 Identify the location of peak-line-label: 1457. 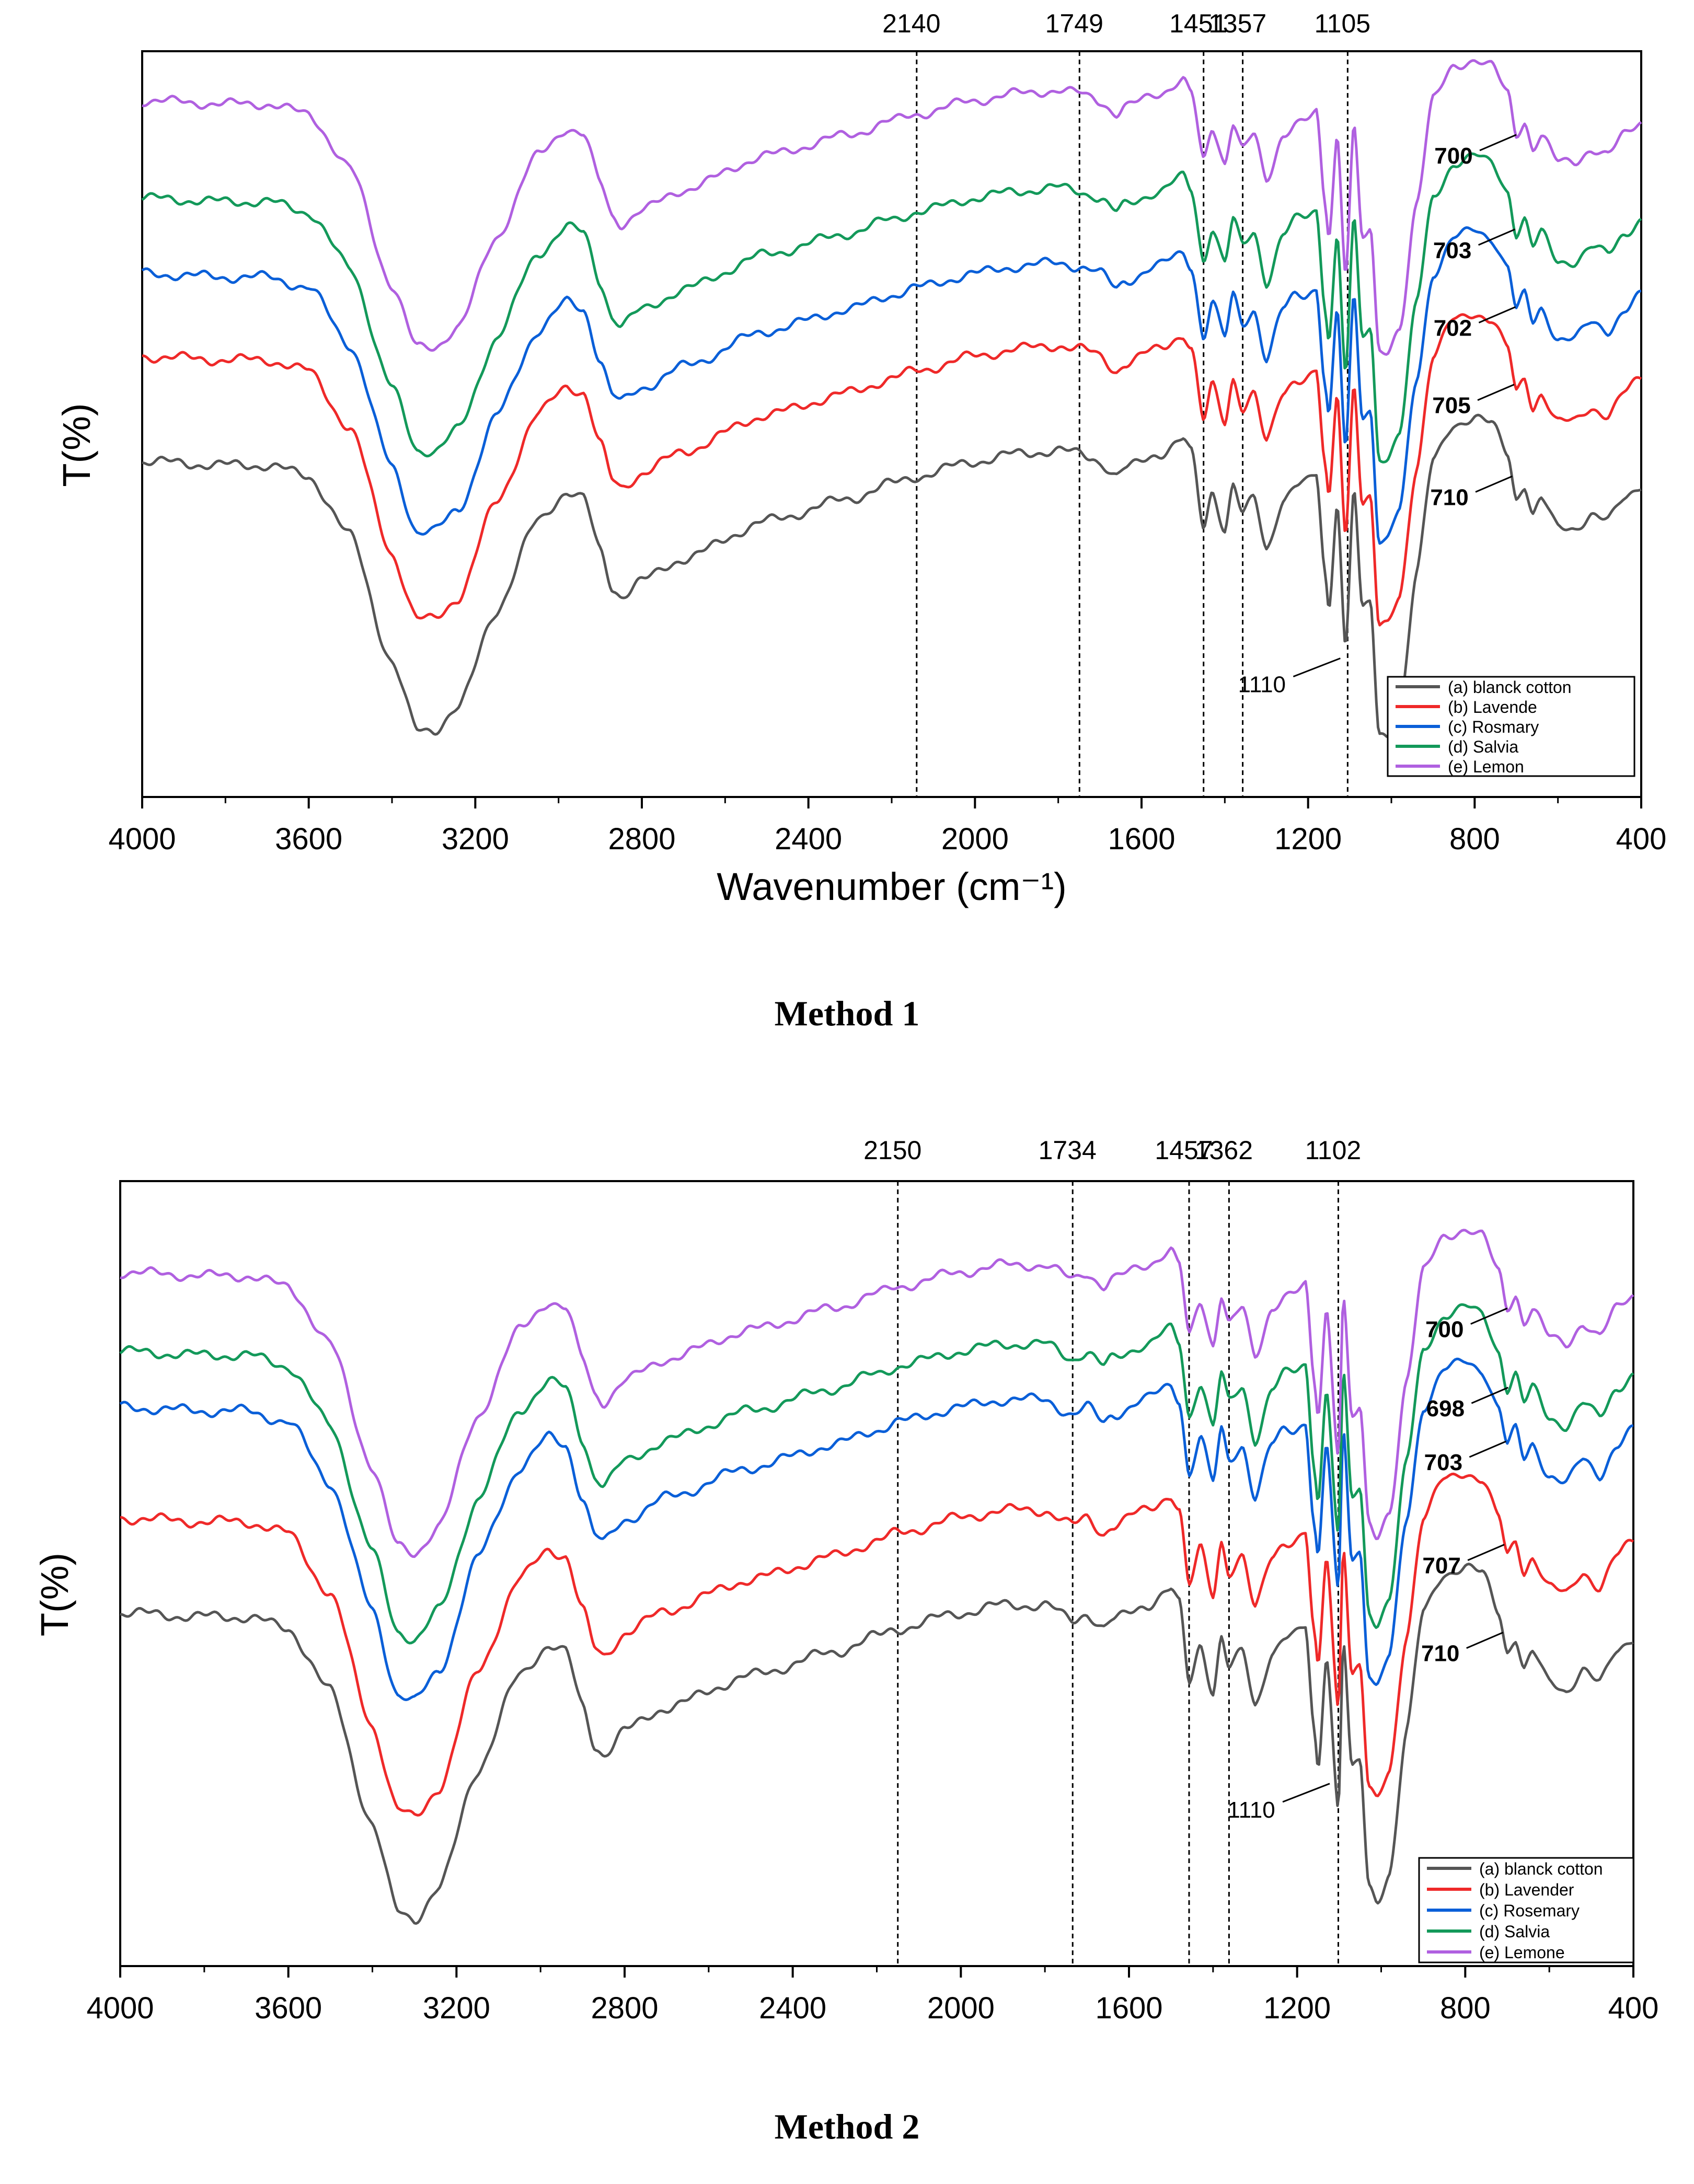
(1184, 1150).